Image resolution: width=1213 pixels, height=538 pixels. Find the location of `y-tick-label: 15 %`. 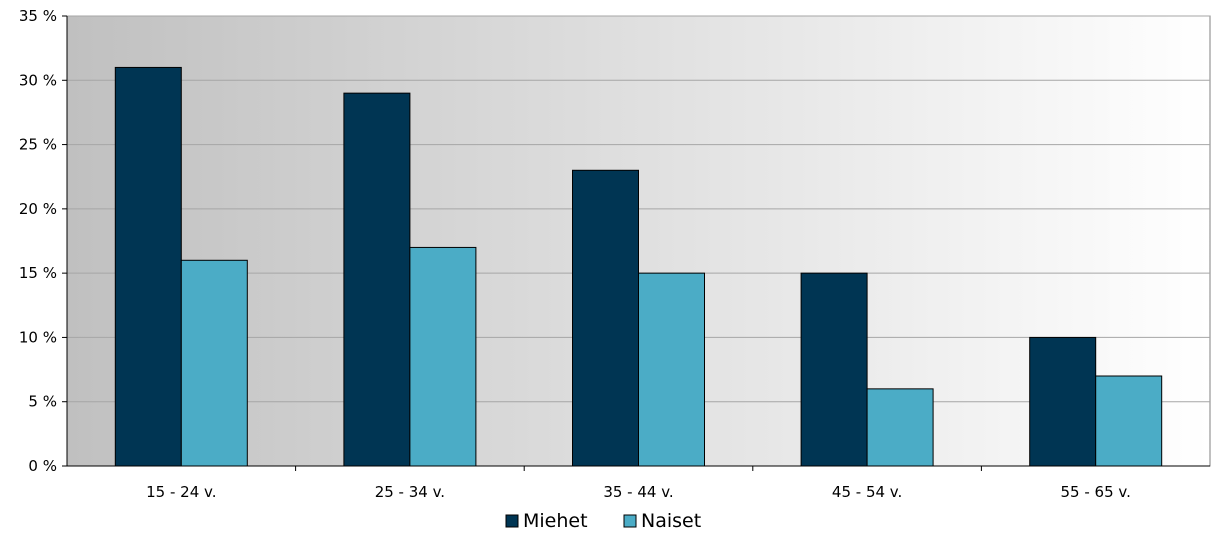

y-tick-label: 15 % is located at coordinates (38, 273).